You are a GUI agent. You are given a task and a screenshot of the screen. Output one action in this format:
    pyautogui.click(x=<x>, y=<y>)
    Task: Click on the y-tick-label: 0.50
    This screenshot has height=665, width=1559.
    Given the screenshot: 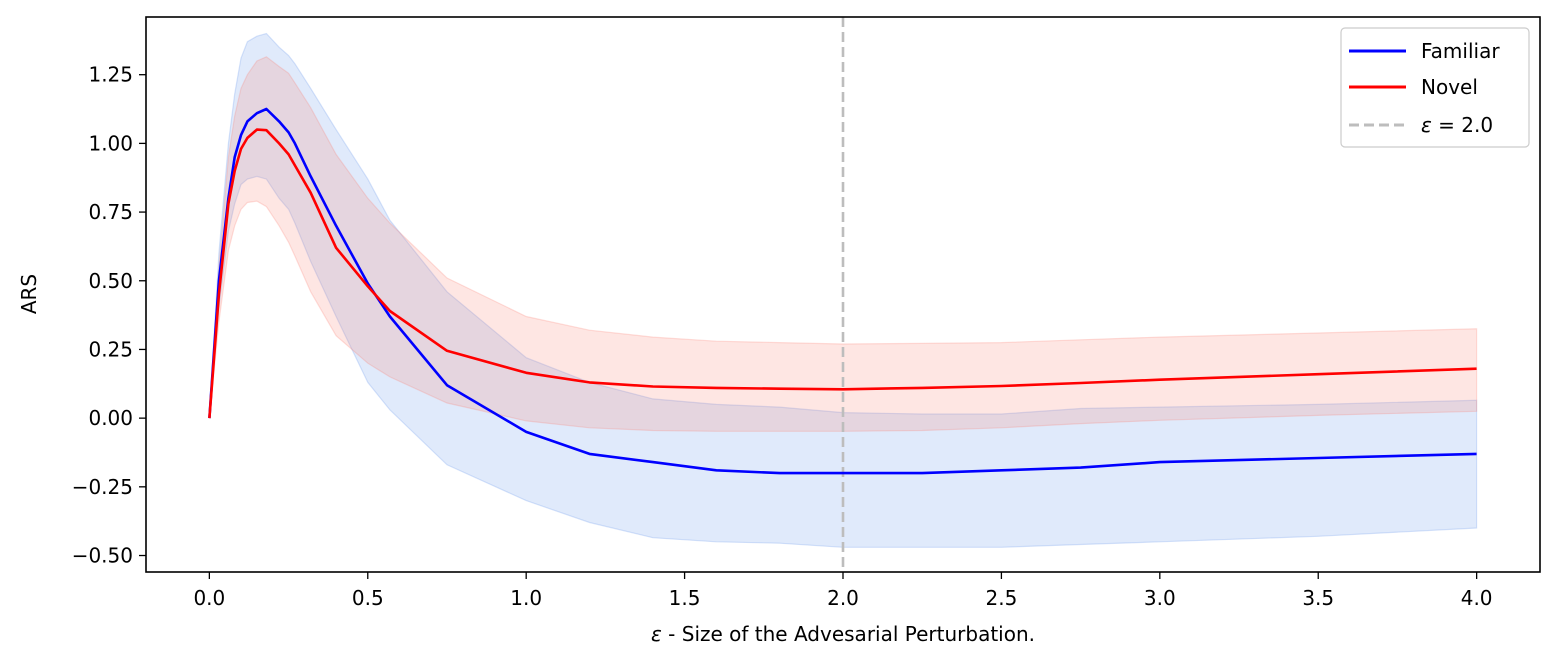 What is the action you would take?
    pyautogui.click(x=110, y=281)
    